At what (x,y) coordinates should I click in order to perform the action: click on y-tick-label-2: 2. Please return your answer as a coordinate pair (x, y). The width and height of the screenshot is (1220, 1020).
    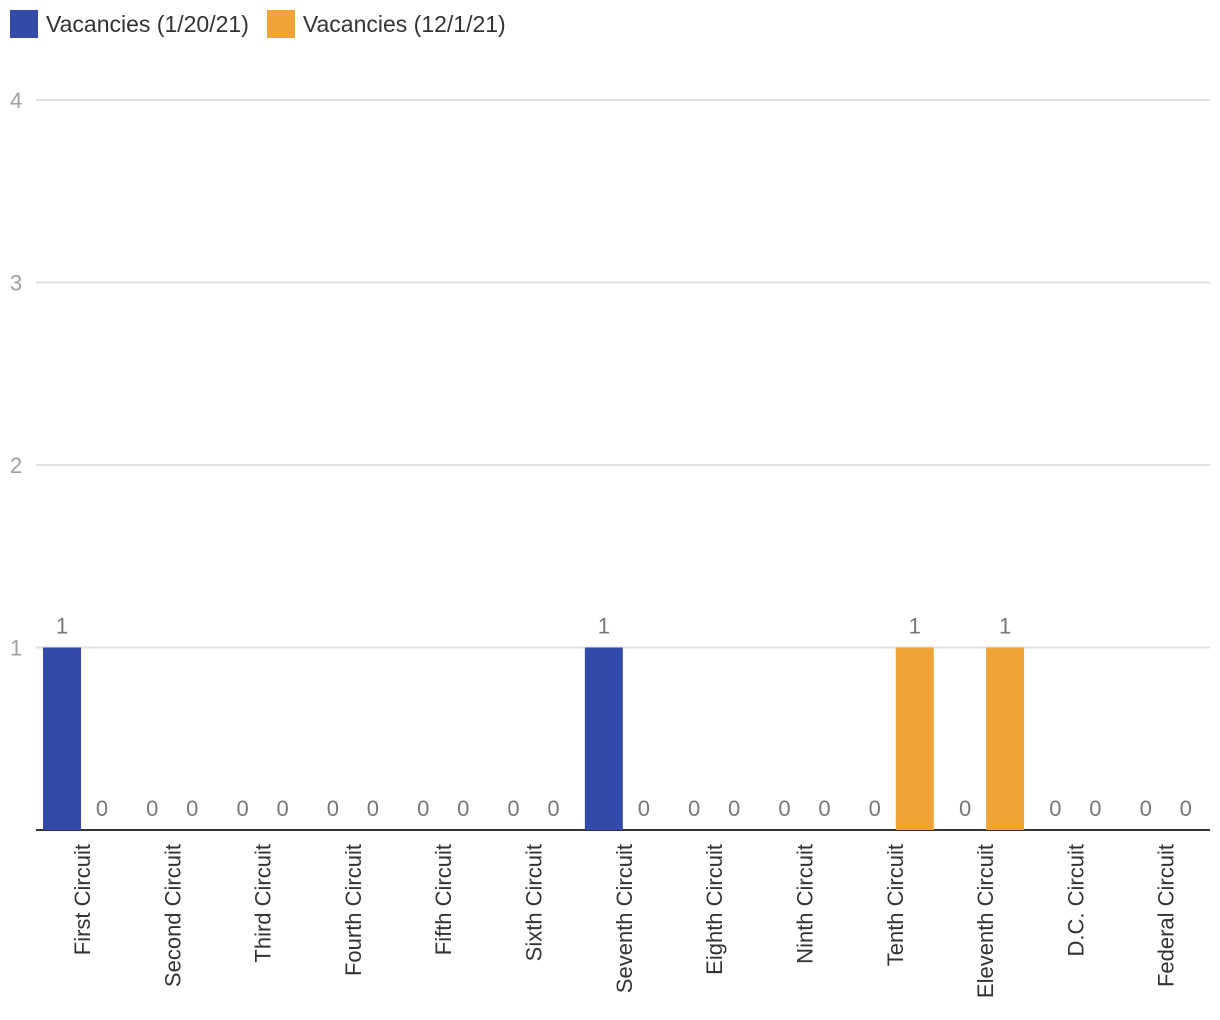
    Looking at the image, I should click on (16, 465).